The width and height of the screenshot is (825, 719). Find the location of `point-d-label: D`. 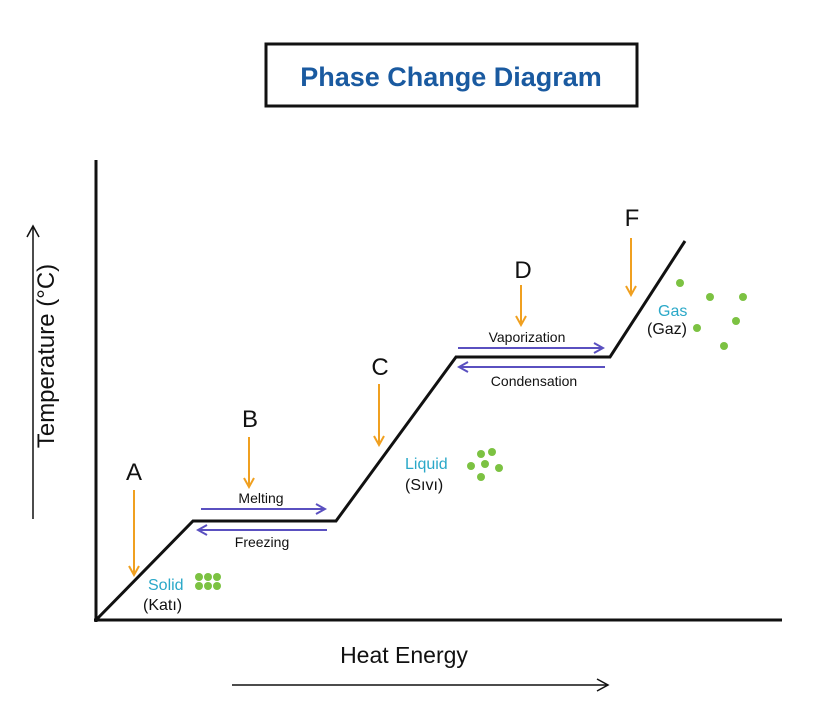

point-d-label: D is located at coordinates (522, 270).